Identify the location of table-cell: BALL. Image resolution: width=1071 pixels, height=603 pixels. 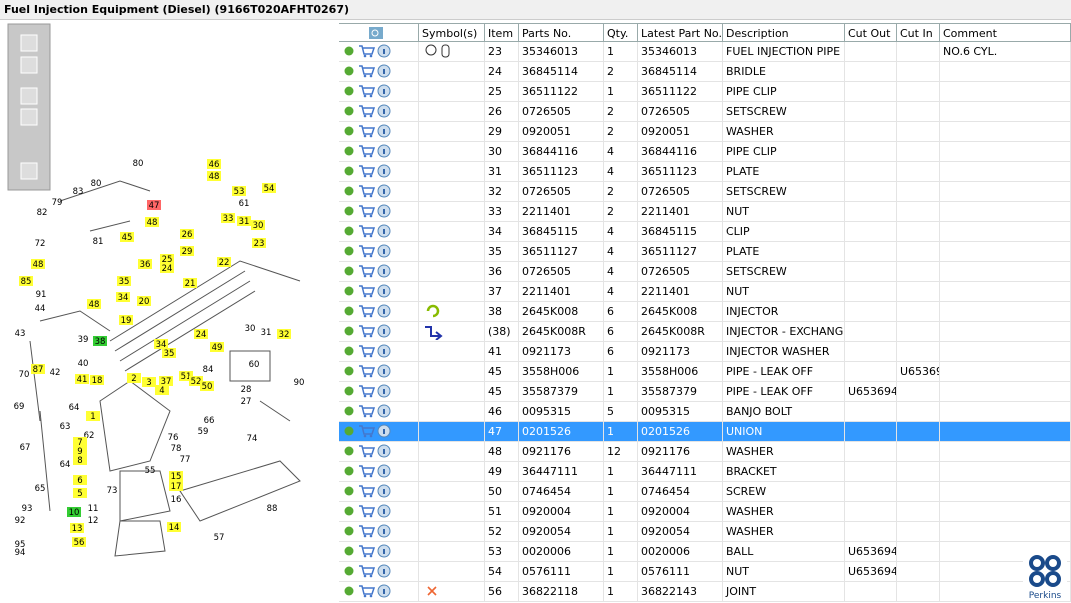
(784, 552).